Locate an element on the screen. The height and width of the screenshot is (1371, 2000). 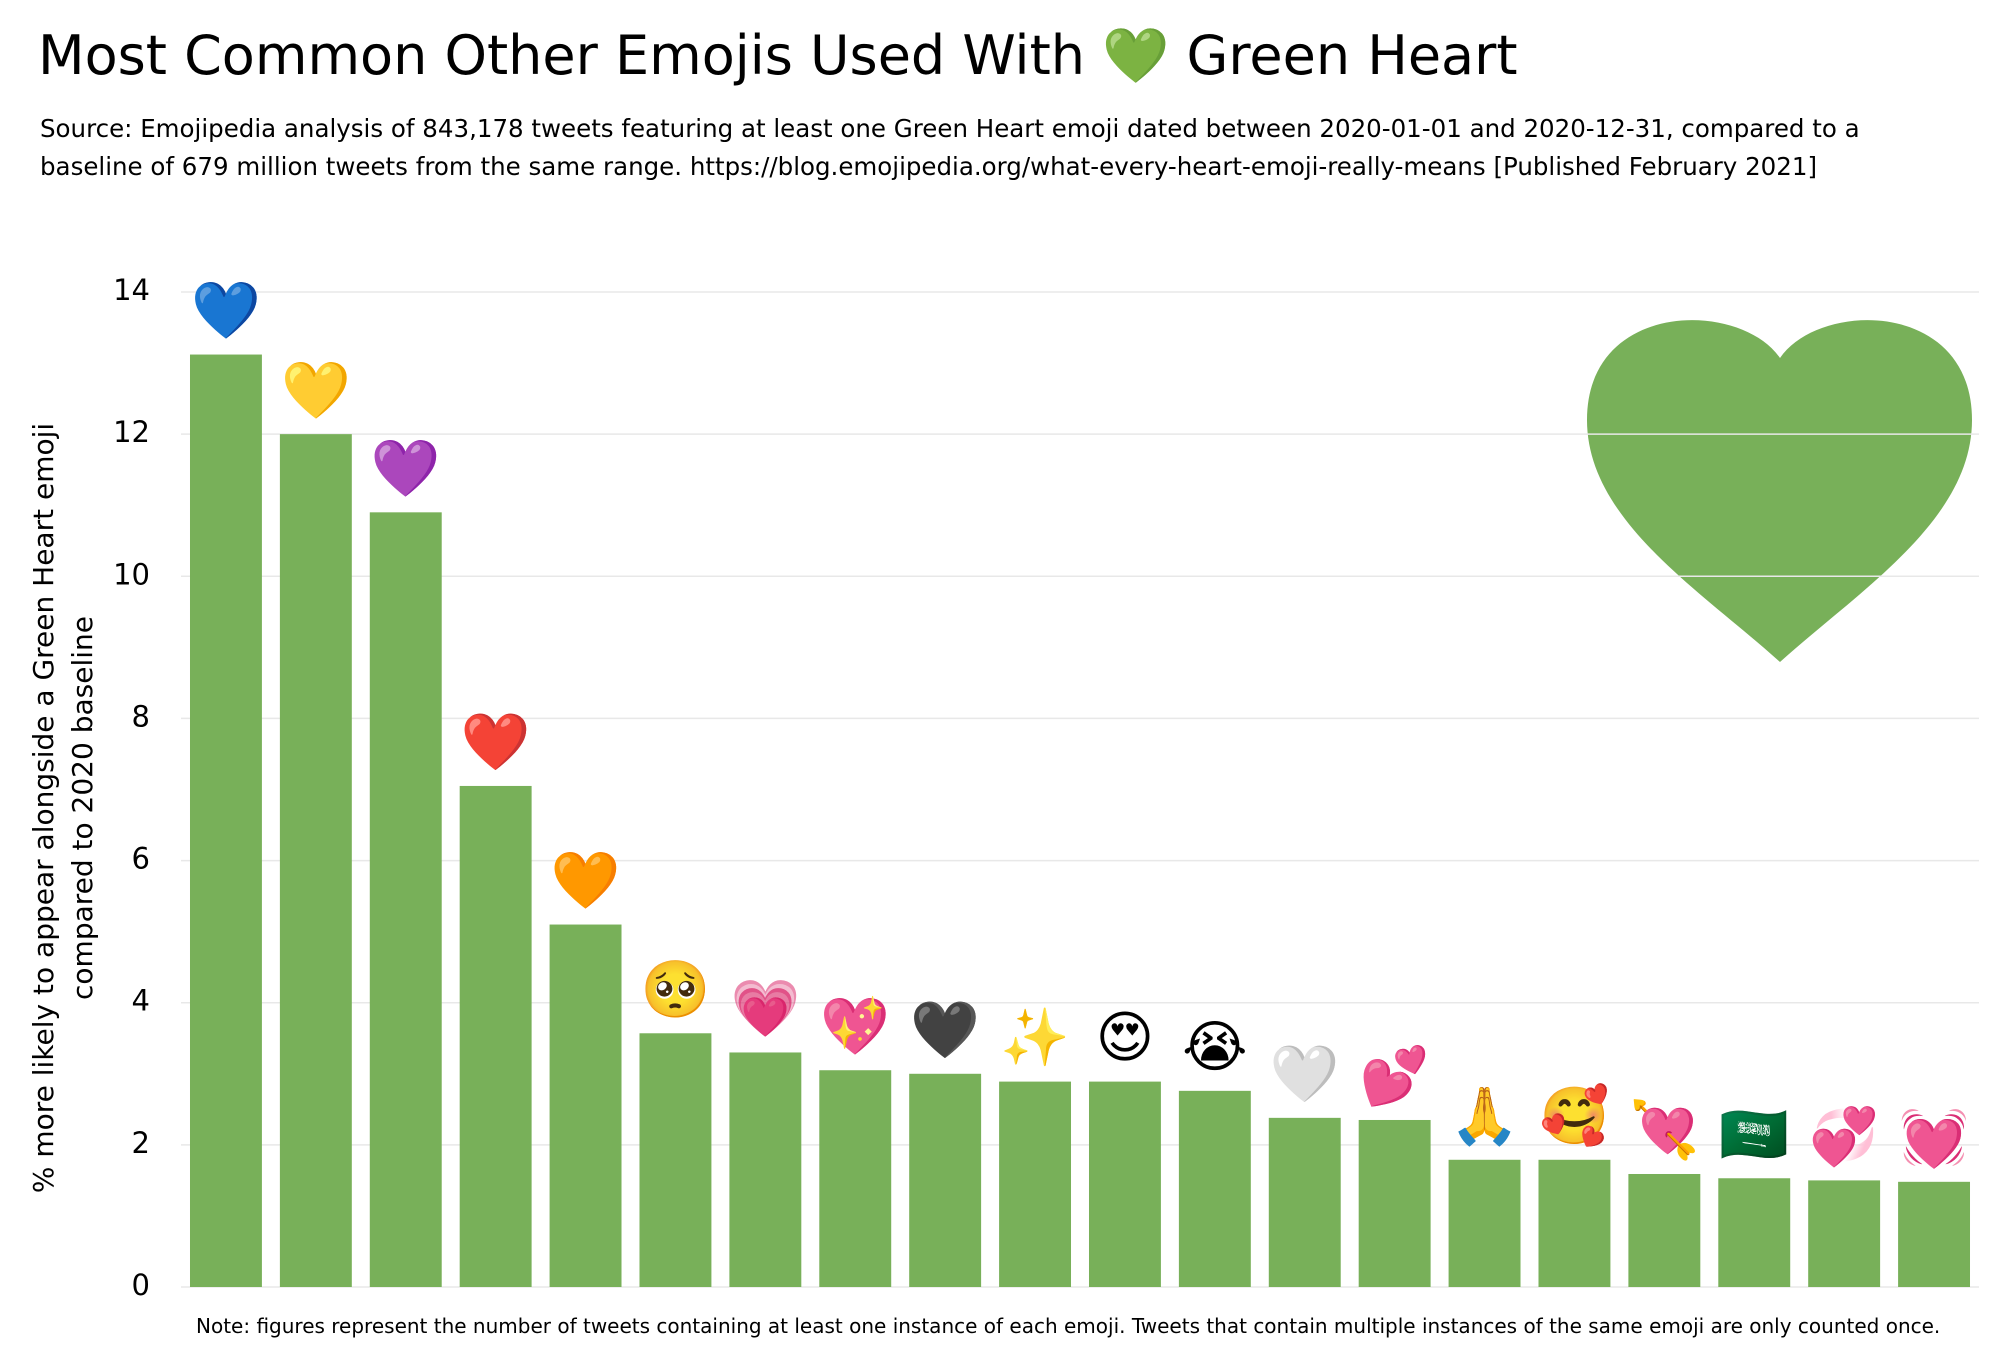
category-emoji: 💛 is located at coordinates (316, 390).